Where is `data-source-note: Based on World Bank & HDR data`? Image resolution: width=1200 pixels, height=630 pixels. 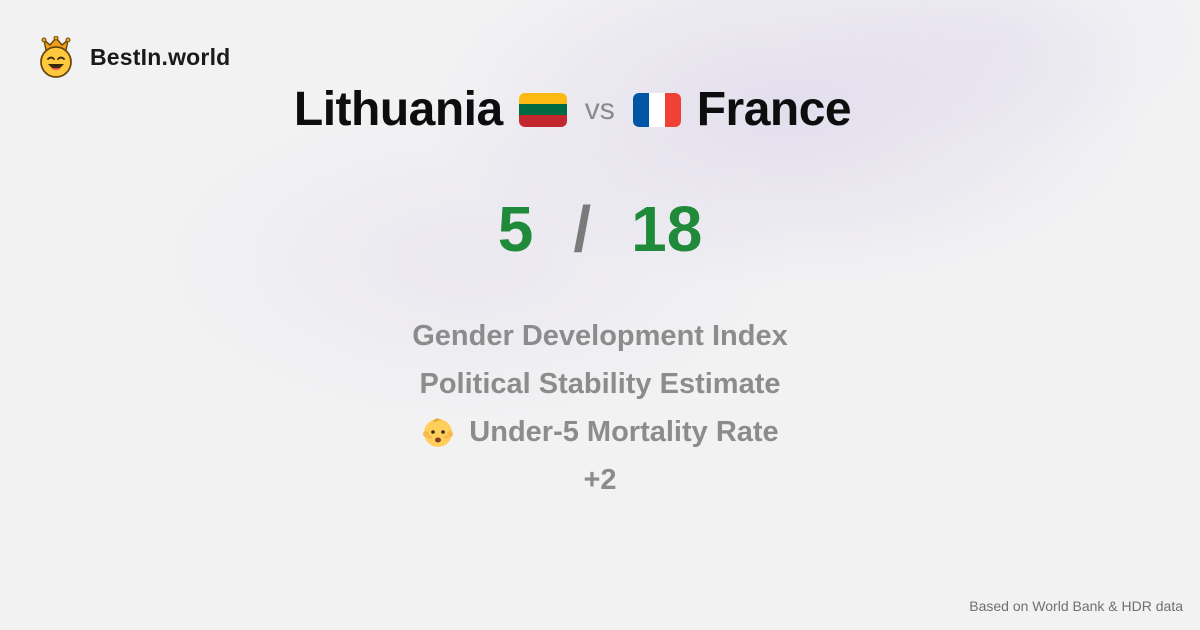 data-source-note: Based on World Bank & HDR data is located at coordinates (1076, 606).